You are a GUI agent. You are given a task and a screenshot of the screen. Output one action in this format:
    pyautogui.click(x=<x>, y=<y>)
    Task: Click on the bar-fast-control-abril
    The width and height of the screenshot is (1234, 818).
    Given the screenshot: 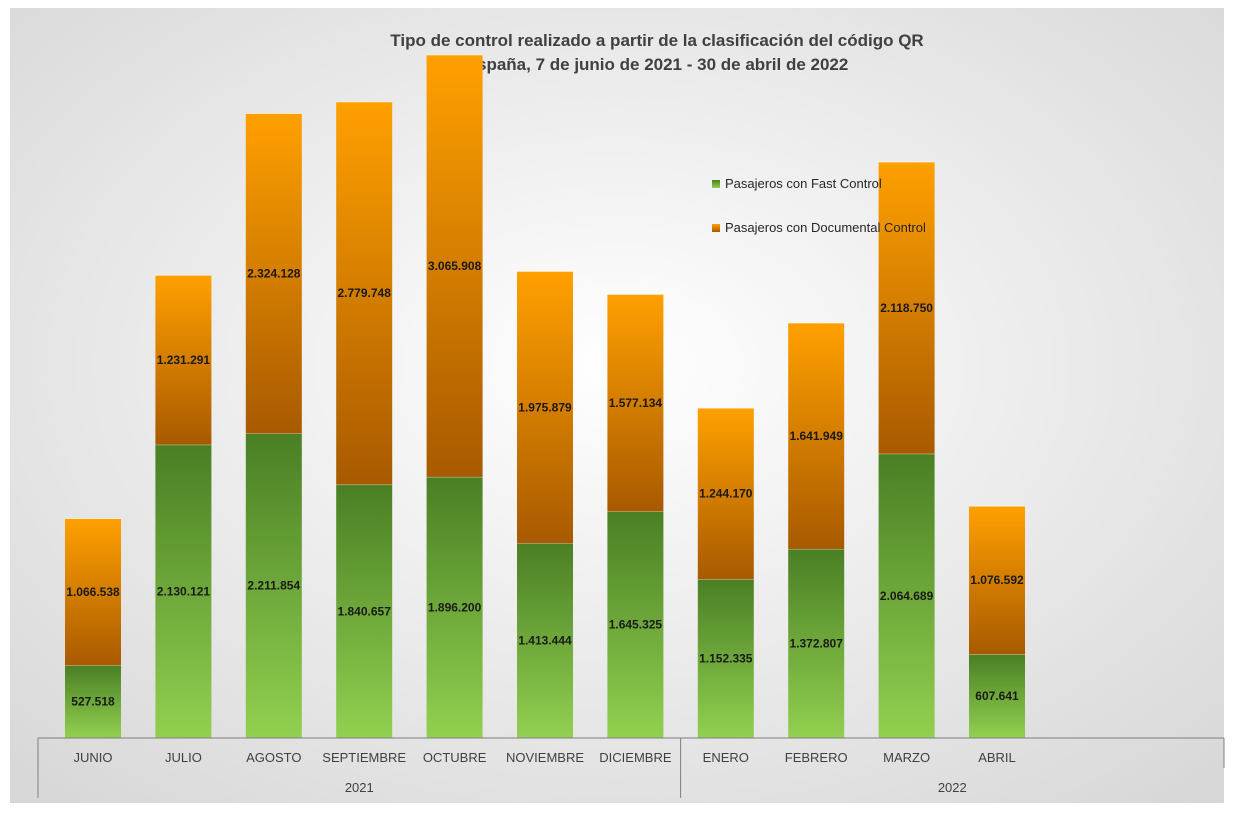 What is the action you would take?
    pyautogui.click(x=997, y=696)
    